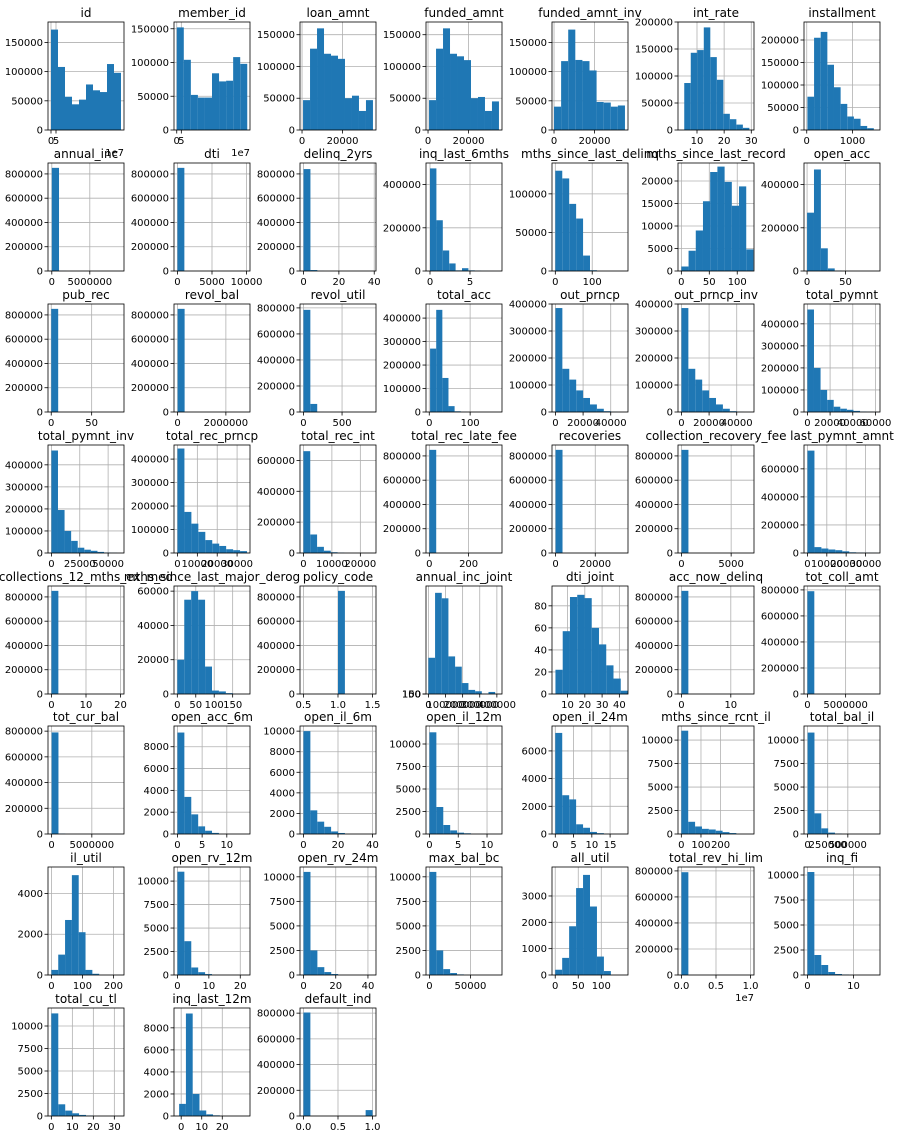 This screenshot has height=1134, width=900. Describe the element at coordinates (114, 1127) in the screenshot. I see `x-tick-label: 30` at that location.